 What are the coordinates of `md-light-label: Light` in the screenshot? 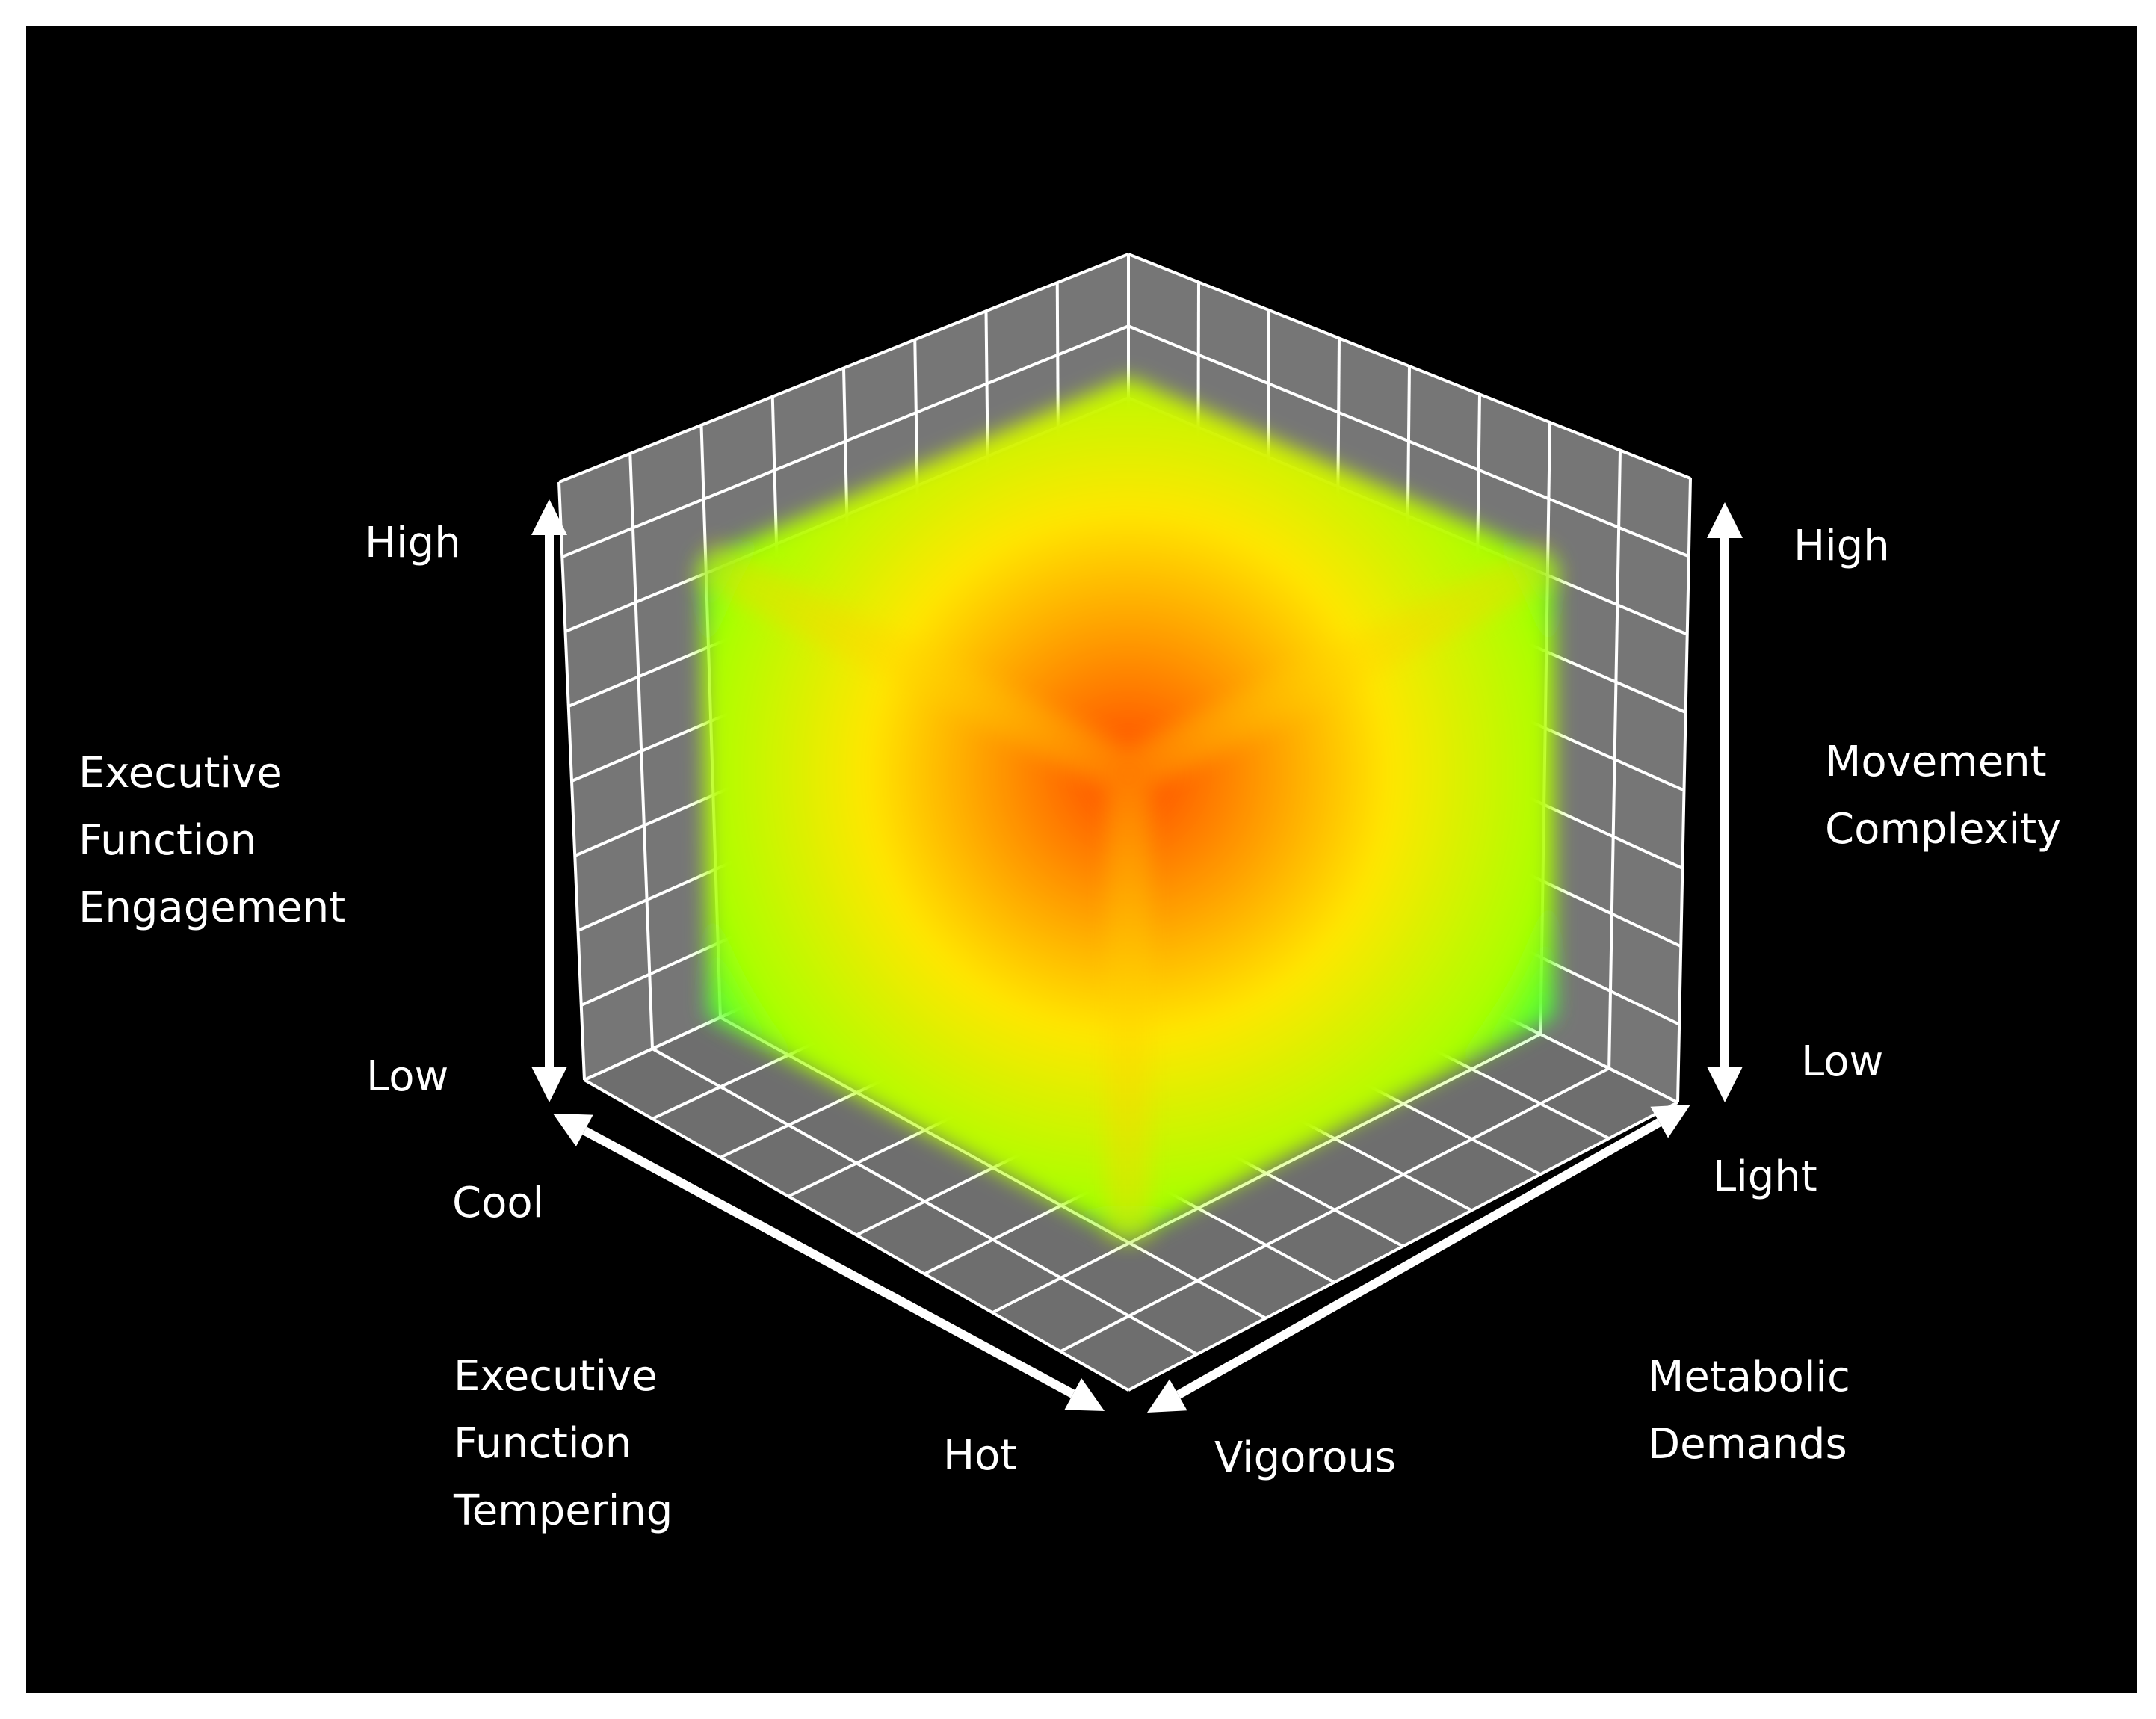 It's located at (1765, 1176).